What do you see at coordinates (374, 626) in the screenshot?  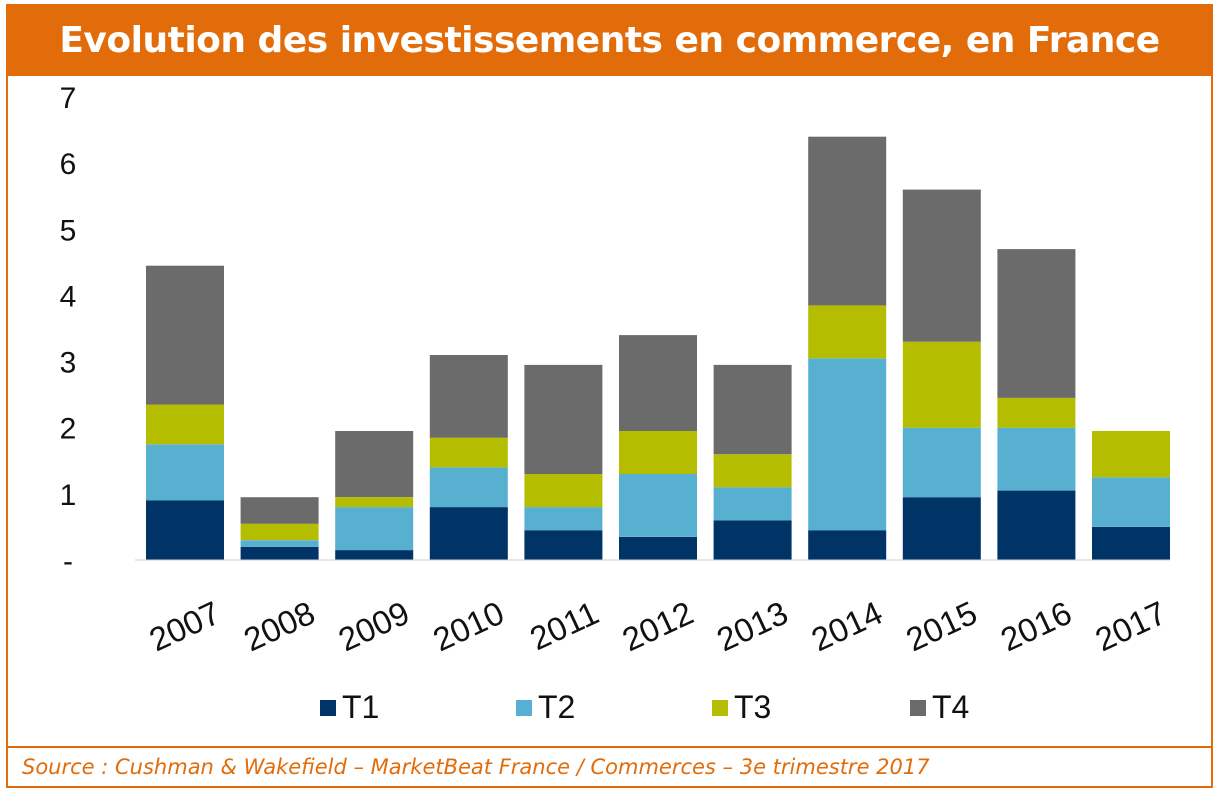 I see `x-tick-label: 2009` at bounding box center [374, 626].